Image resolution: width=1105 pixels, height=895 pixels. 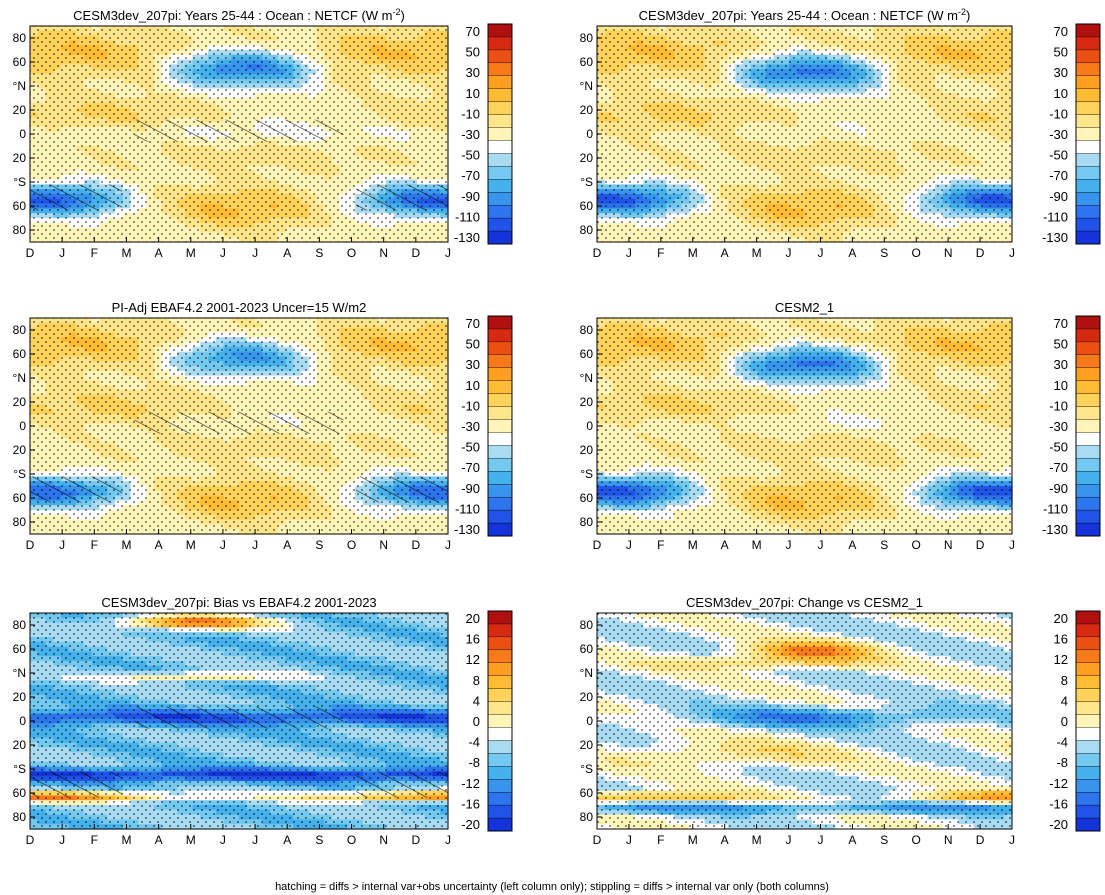 I want to click on colorbar-frame, so click(x=500, y=134).